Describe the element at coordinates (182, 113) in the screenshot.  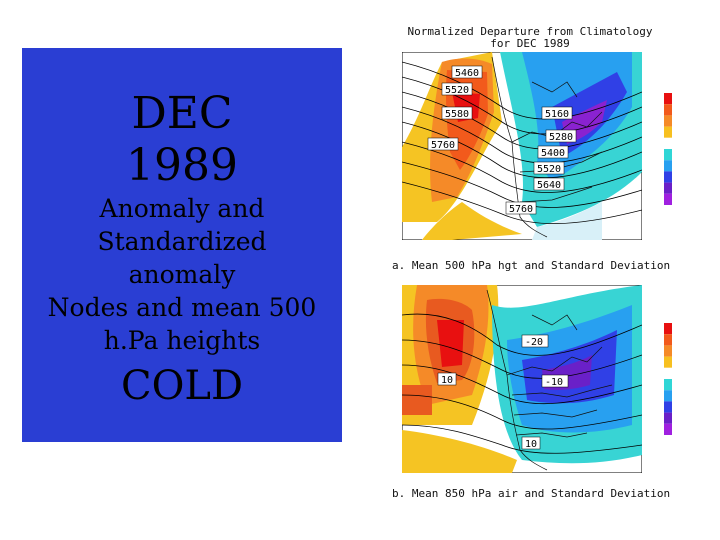
I see `panel-month: DEC` at that location.